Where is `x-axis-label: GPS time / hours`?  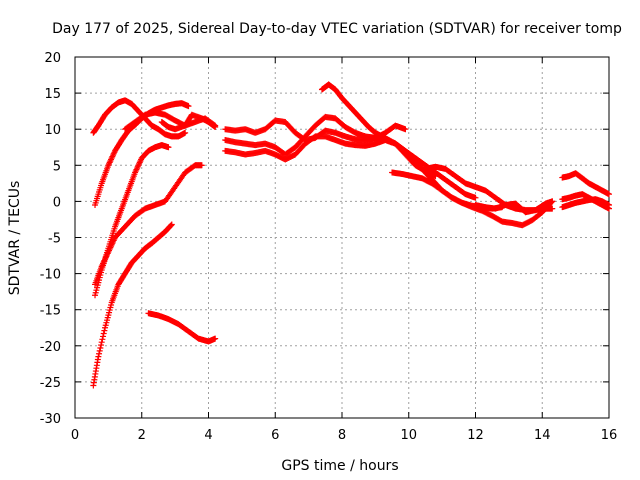 x-axis-label: GPS time / hours is located at coordinates (339, 466).